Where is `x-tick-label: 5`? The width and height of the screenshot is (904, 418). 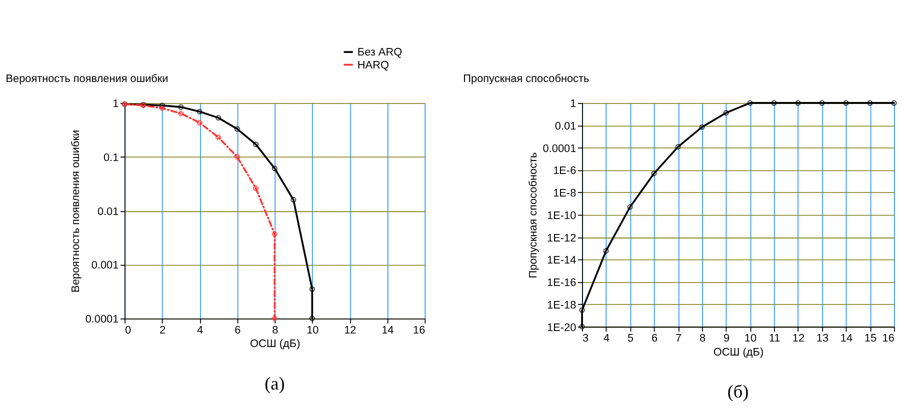
x-tick-label: 5 is located at coordinates (630, 338).